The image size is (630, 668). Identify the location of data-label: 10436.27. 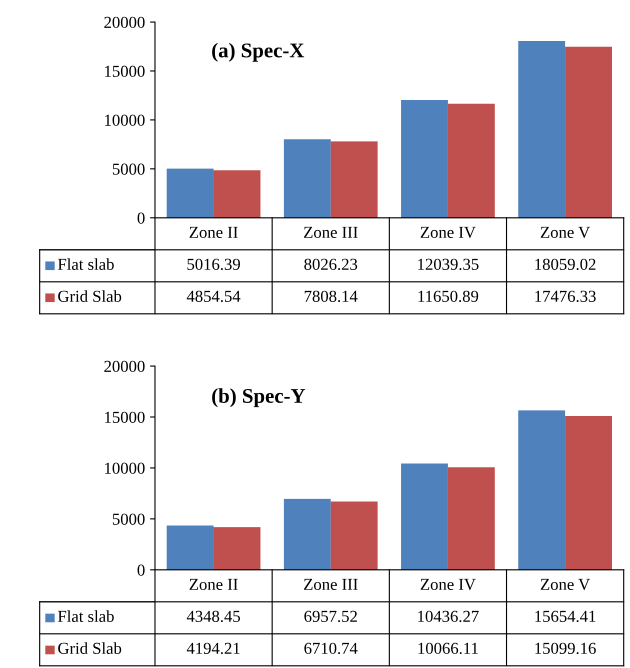
(448, 616).